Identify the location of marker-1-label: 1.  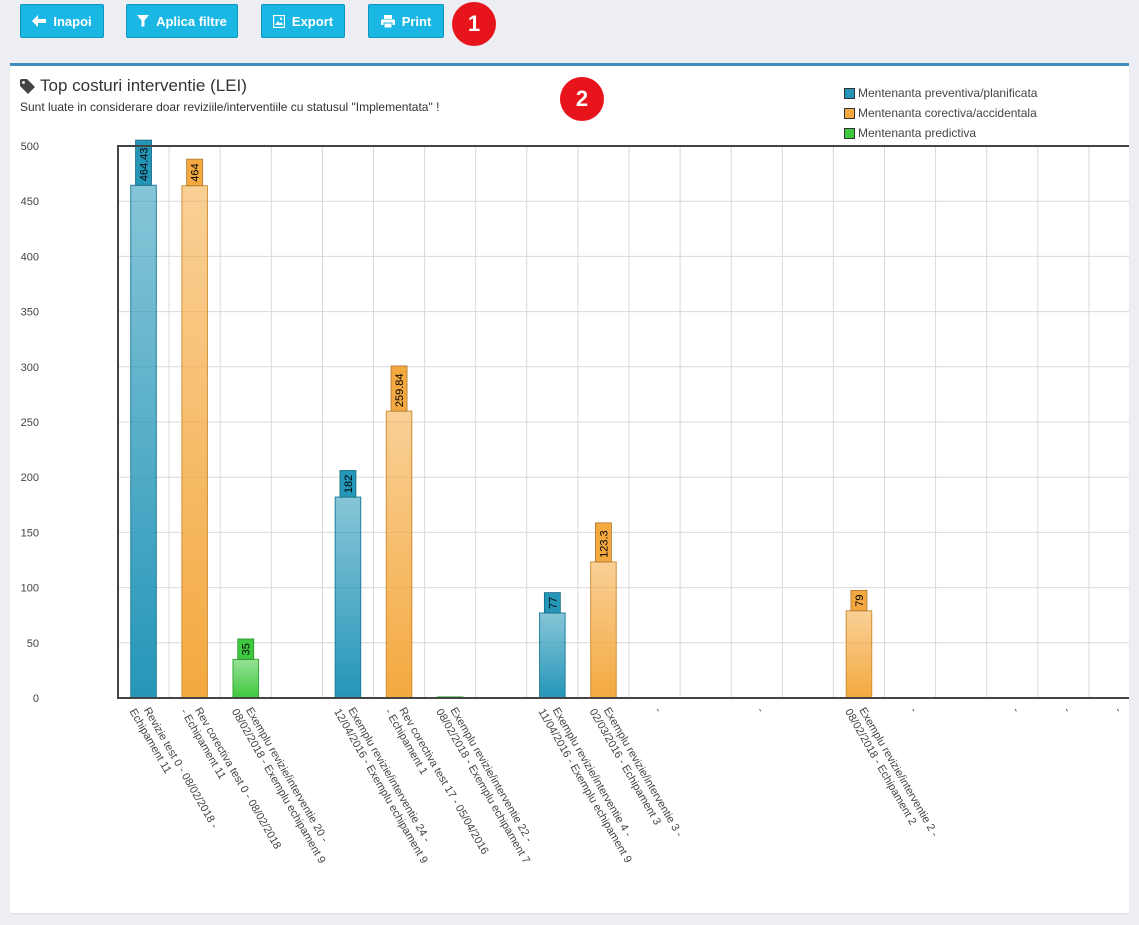
(474, 23).